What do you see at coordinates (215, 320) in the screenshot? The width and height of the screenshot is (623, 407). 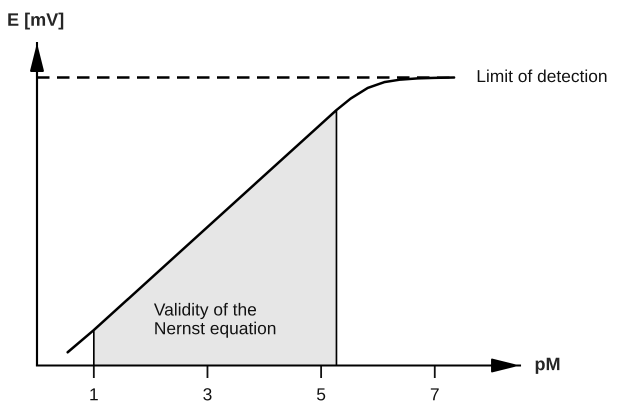 I see `series-label: Validity of the Nernst equation` at bounding box center [215, 320].